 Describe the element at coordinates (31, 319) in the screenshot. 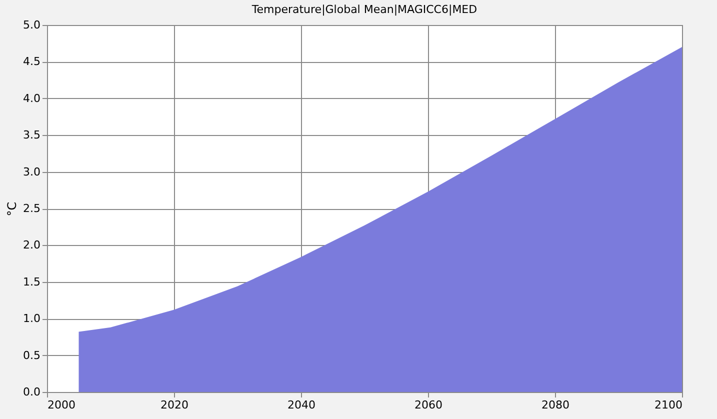

I see `y-tick-label: 1.0` at that location.